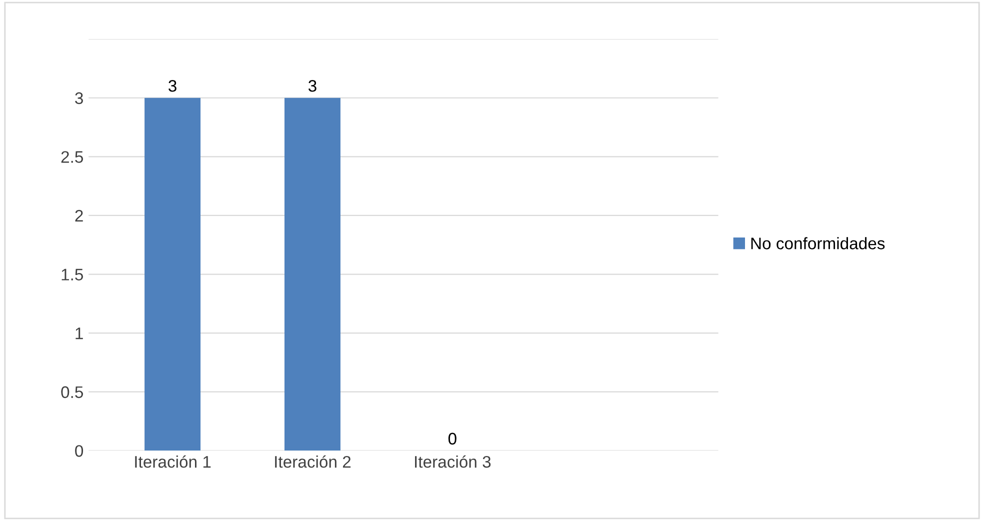 The image size is (984, 521). Describe the element at coordinates (79, 98) in the screenshot. I see `y-tick-label: 3` at that location.